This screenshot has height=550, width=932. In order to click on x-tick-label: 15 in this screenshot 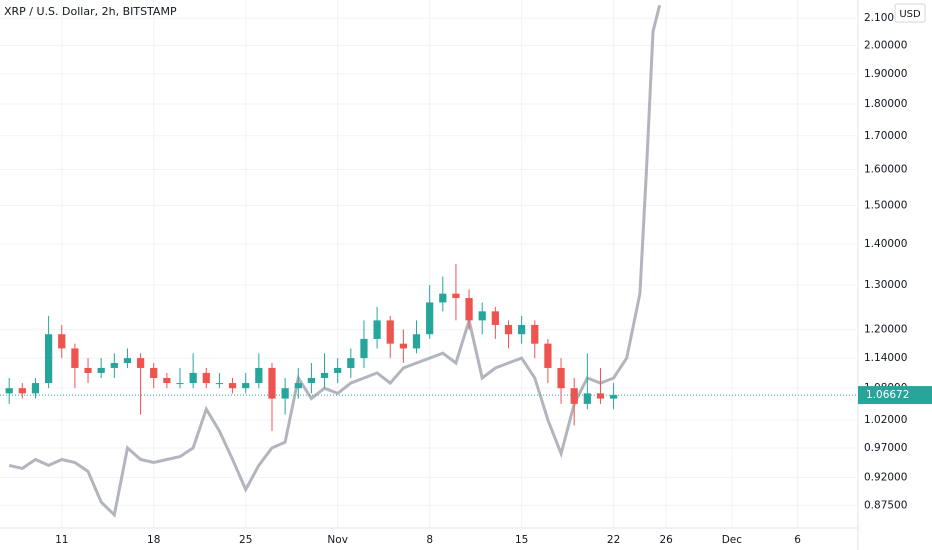, I will do `click(521, 540)`.